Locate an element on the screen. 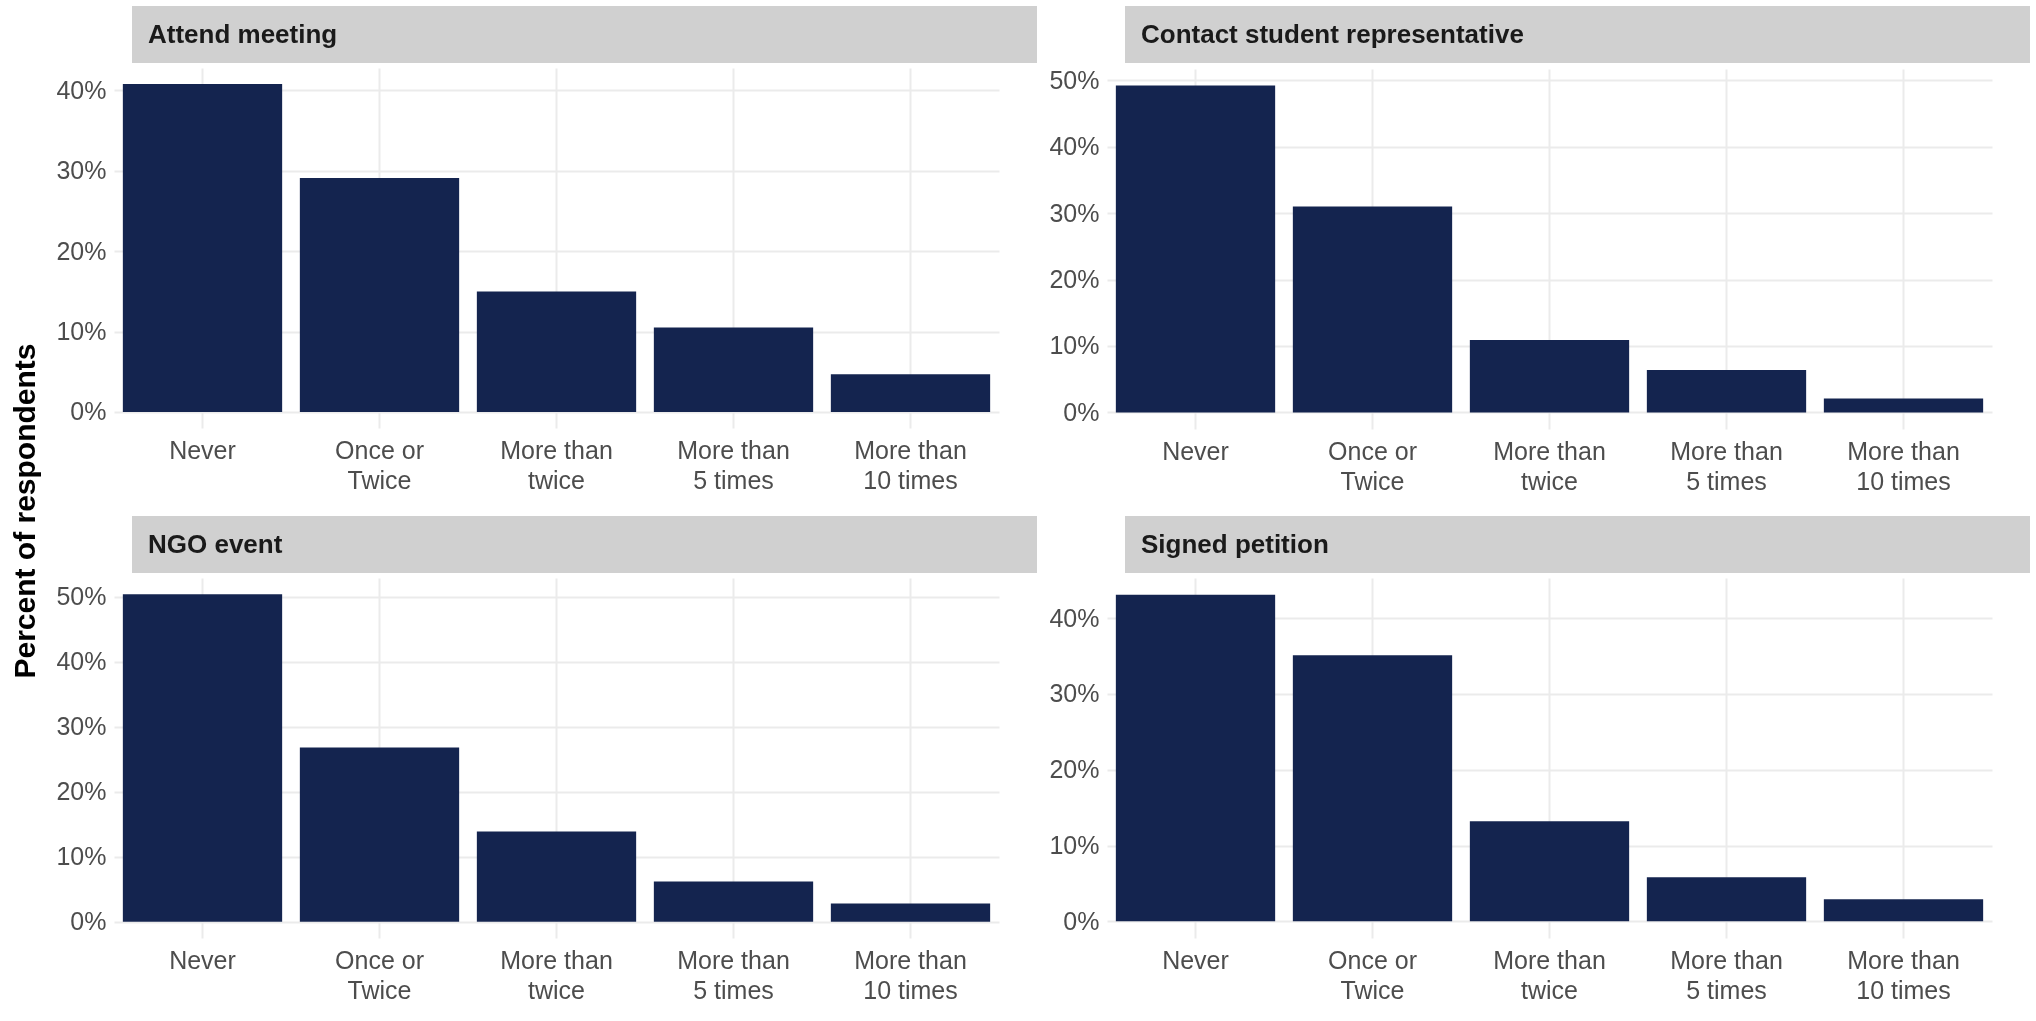  y-axis-title: Percent of respondents is located at coordinates (25, 510).